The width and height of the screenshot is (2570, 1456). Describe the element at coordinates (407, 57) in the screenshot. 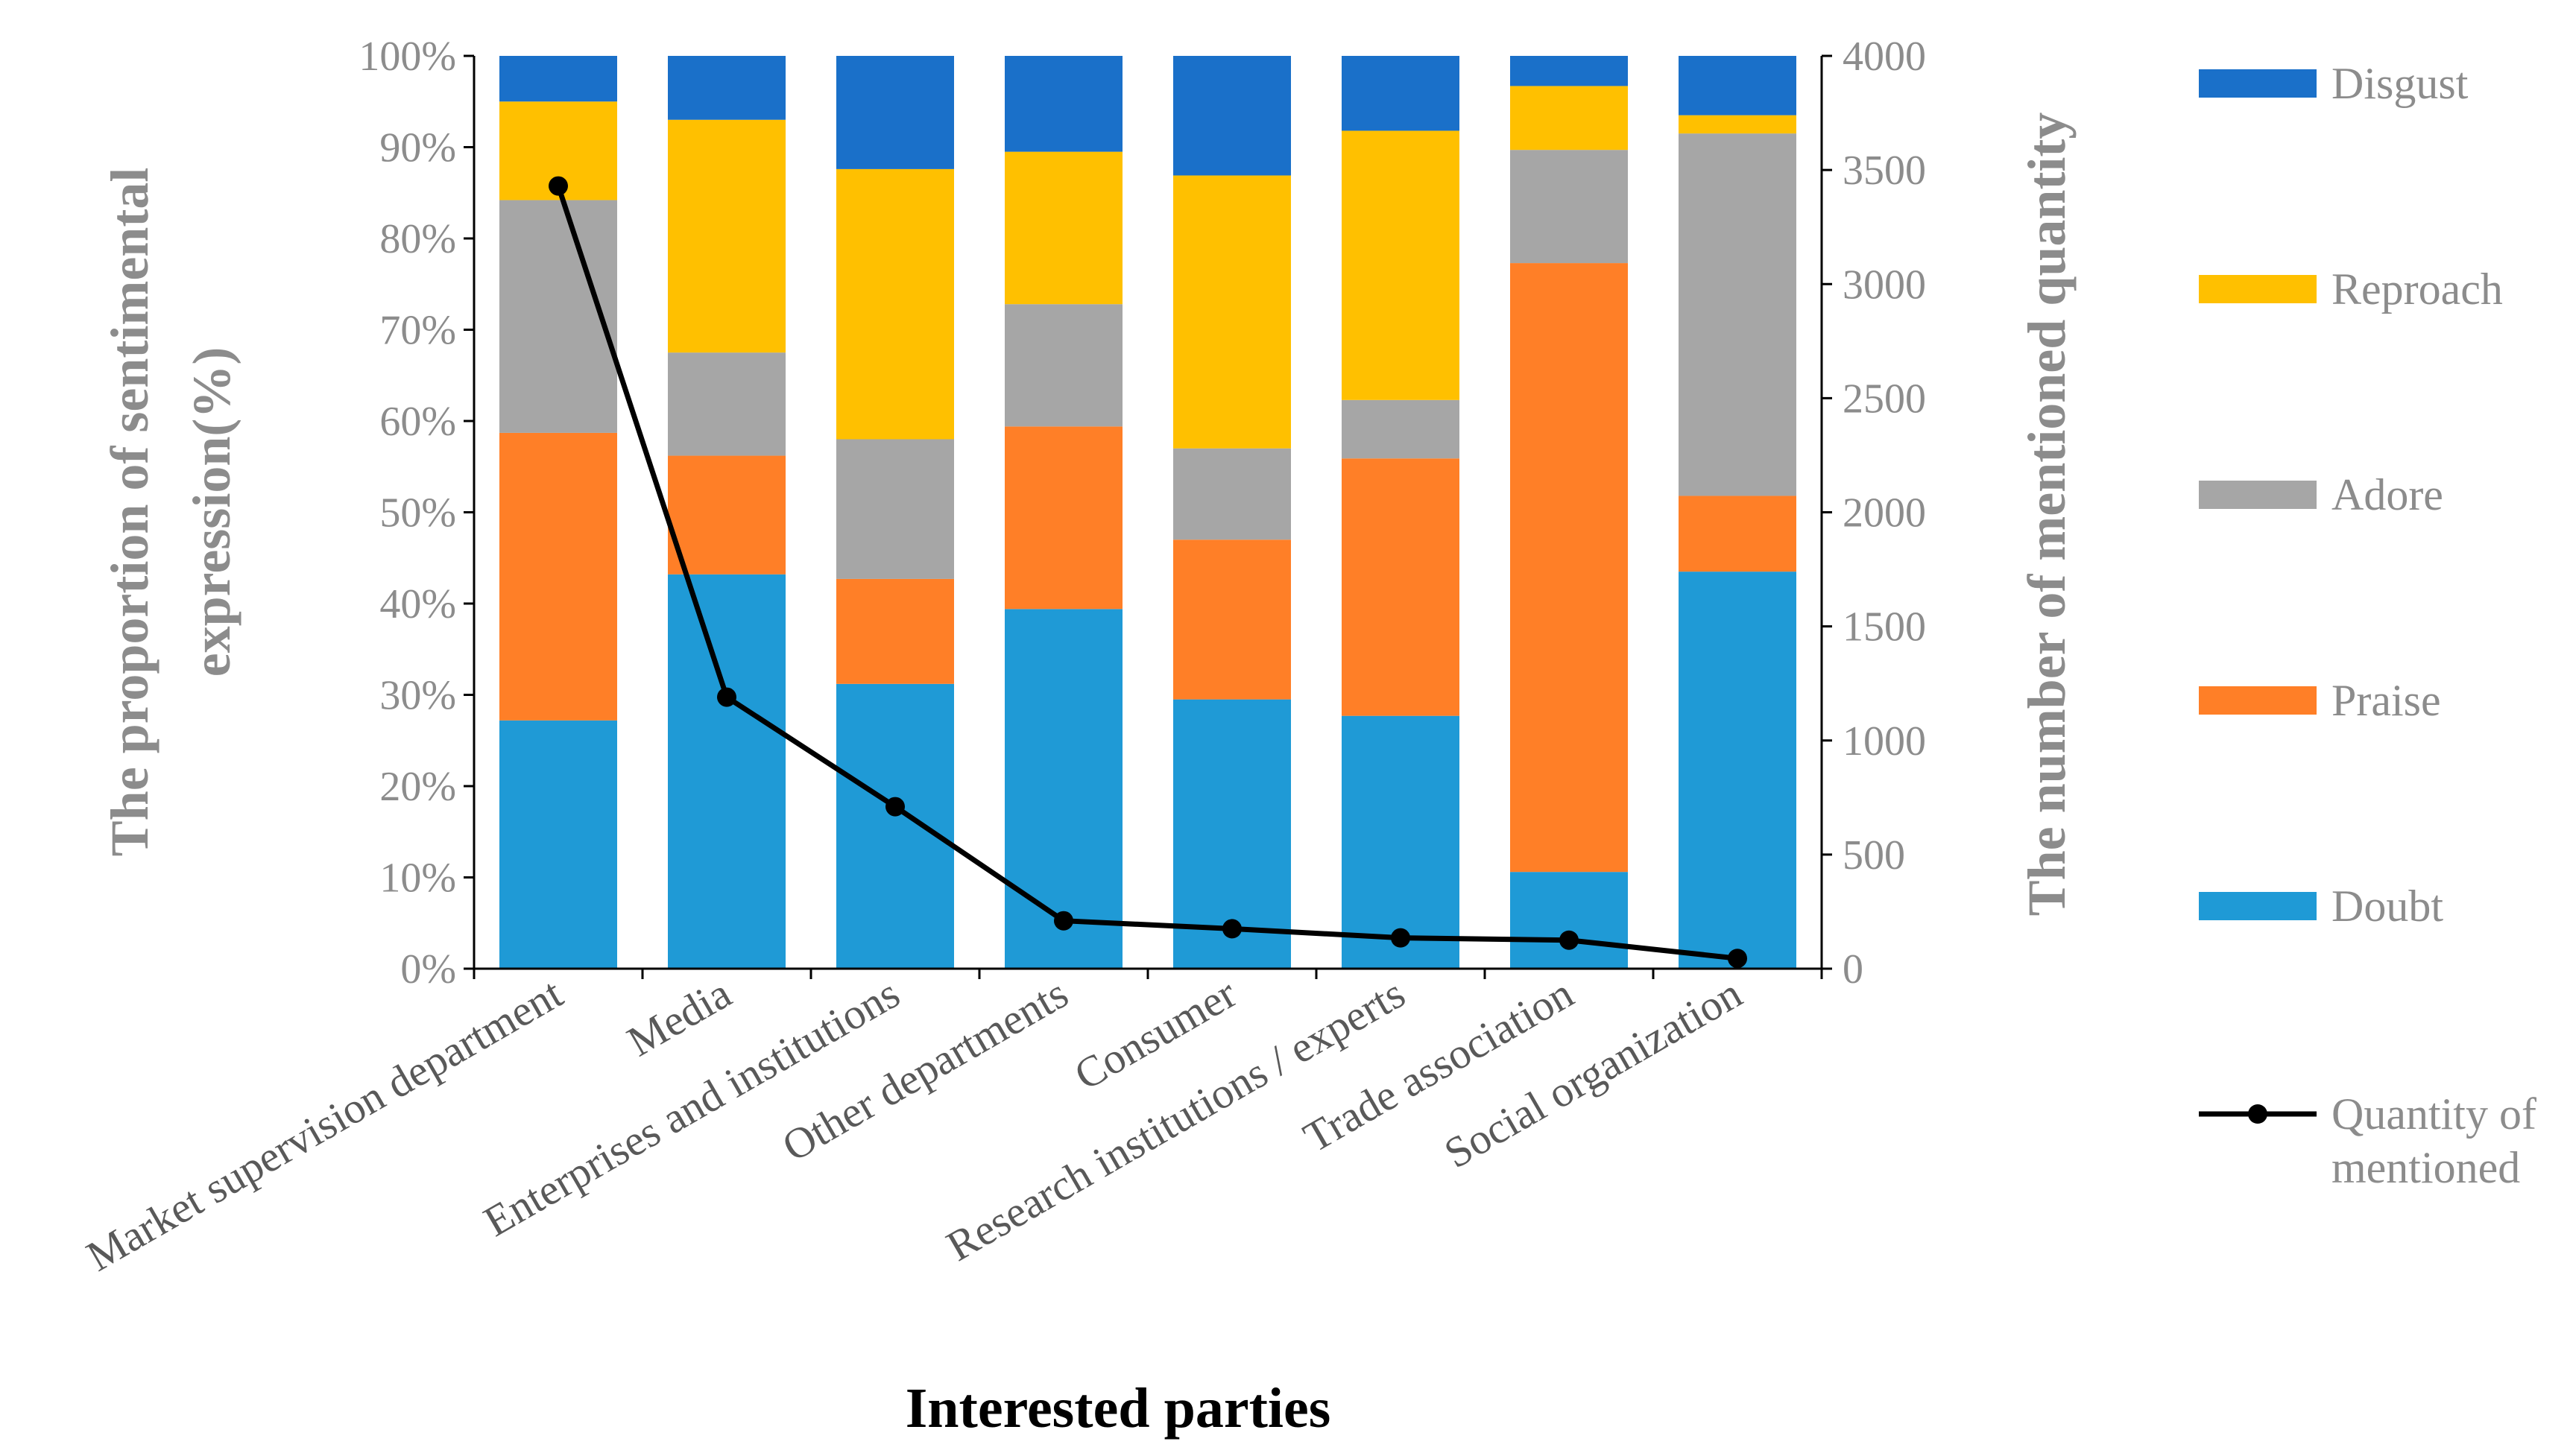

I see `left-tick-label-10: 100%` at that location.